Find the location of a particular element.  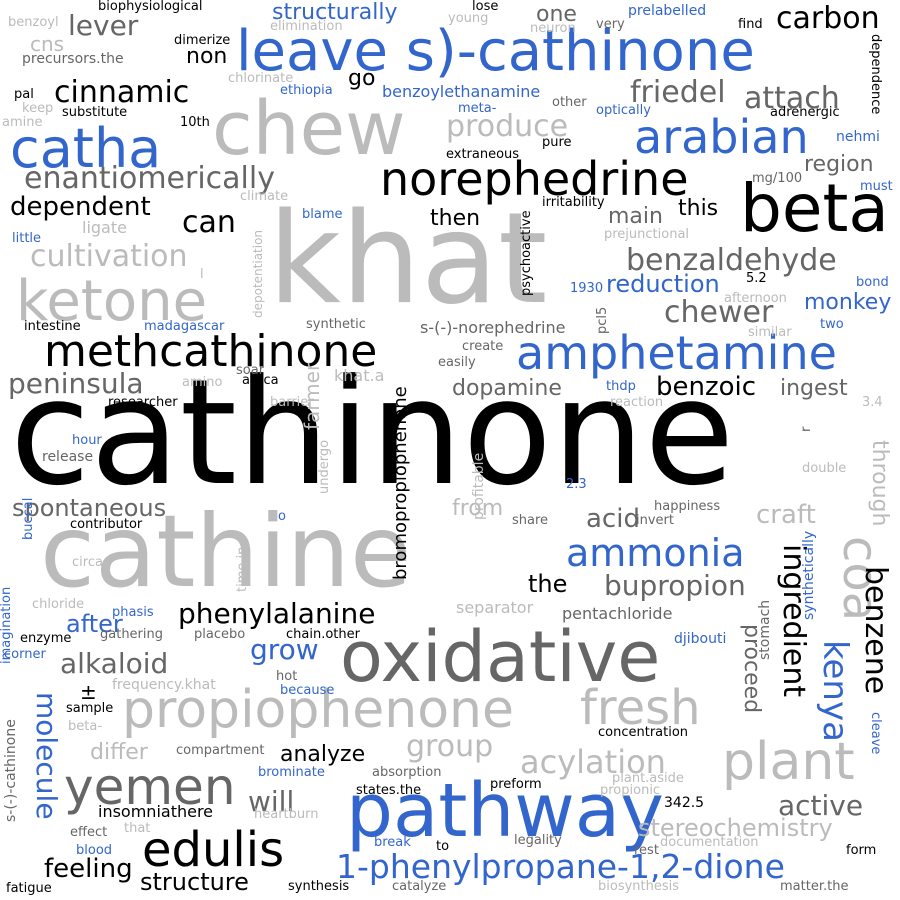

word: produce is located at coordinates (507, 126).